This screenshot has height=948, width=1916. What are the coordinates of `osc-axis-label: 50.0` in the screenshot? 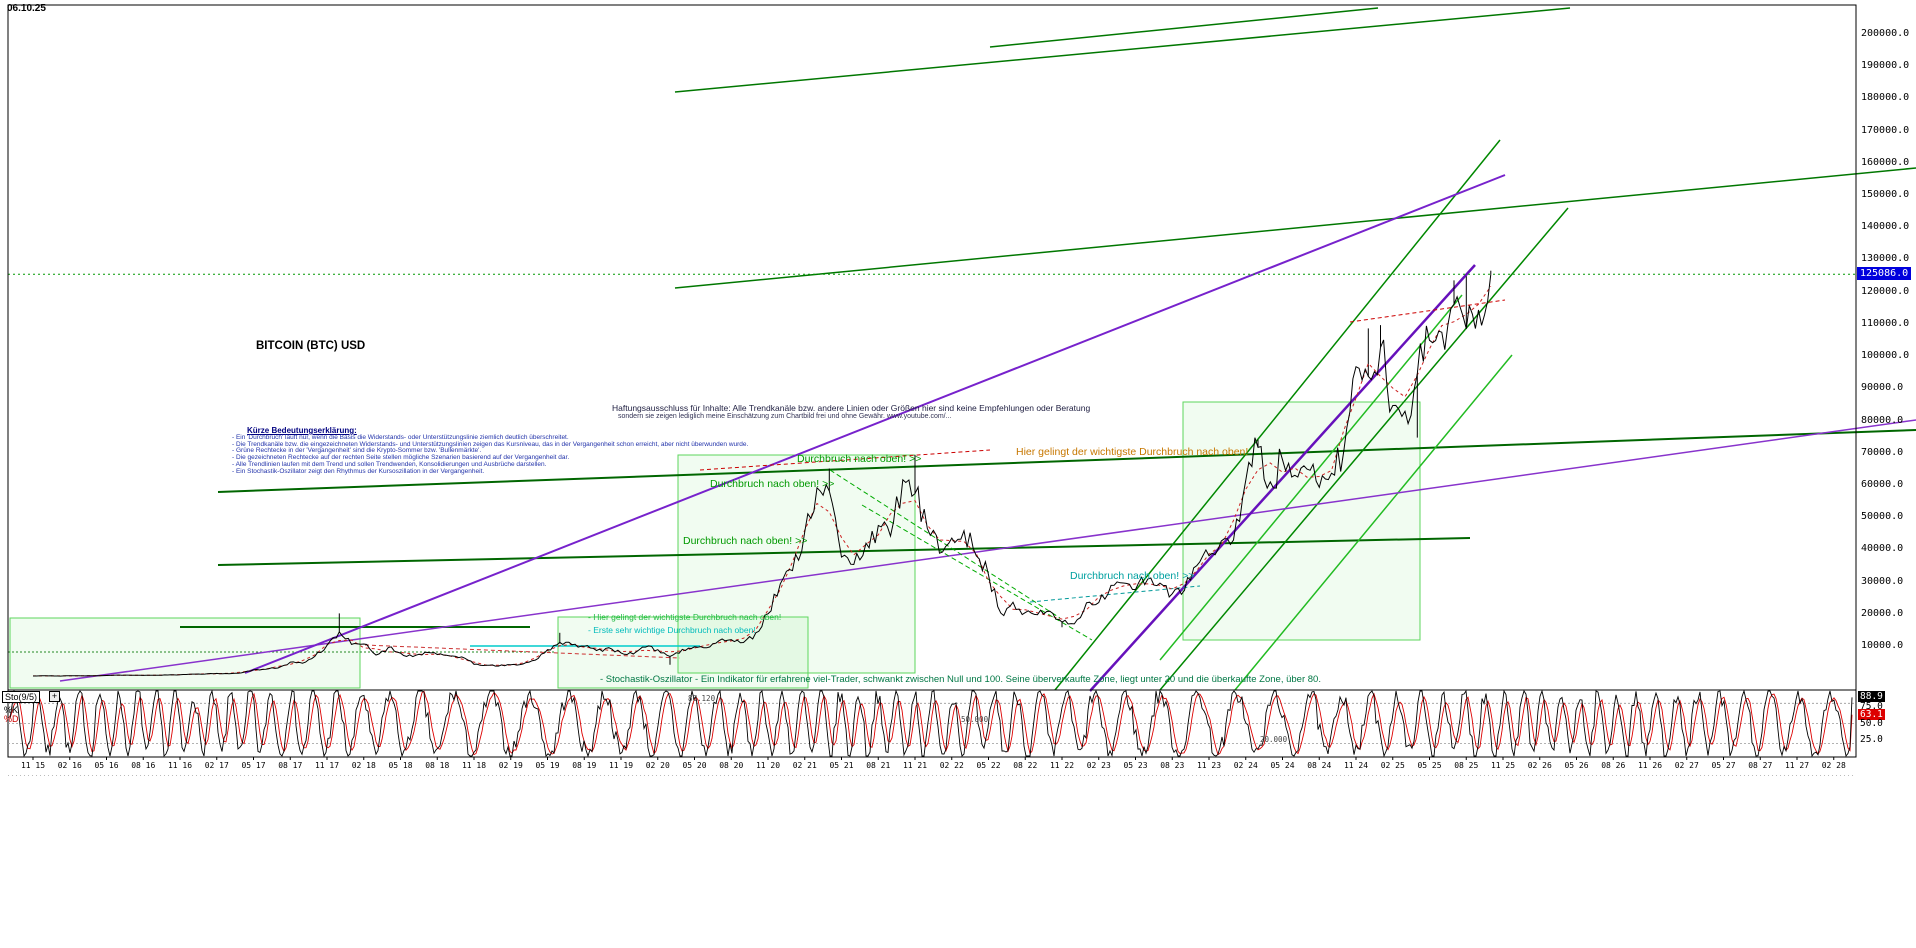 It's located at (1871, 723).